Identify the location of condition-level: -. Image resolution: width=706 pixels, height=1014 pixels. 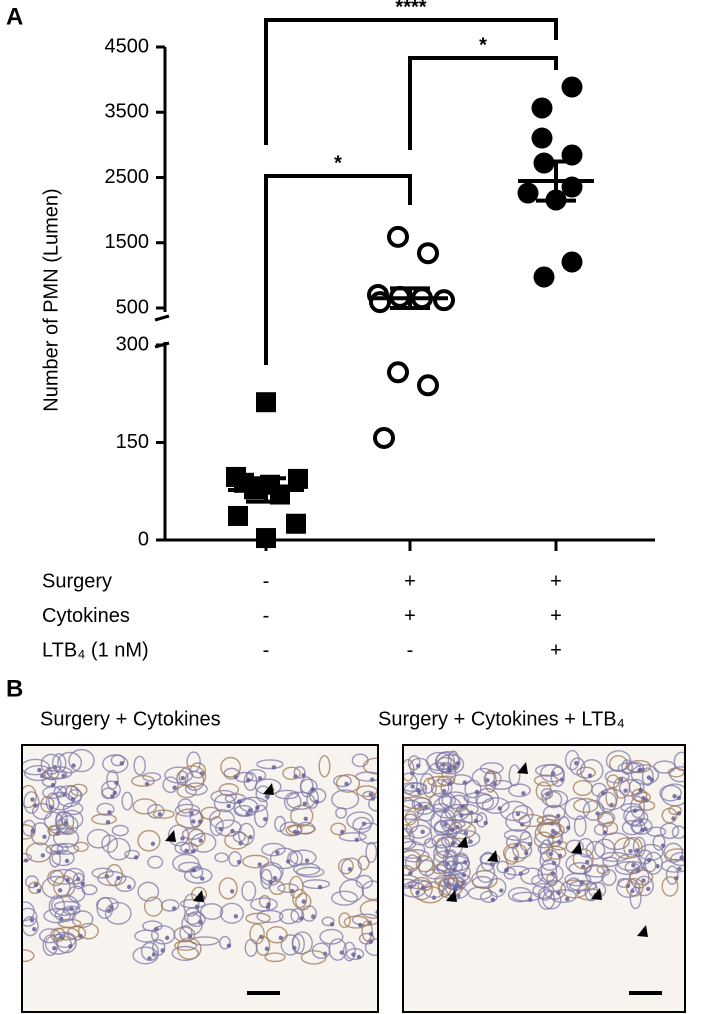
(266, 650).